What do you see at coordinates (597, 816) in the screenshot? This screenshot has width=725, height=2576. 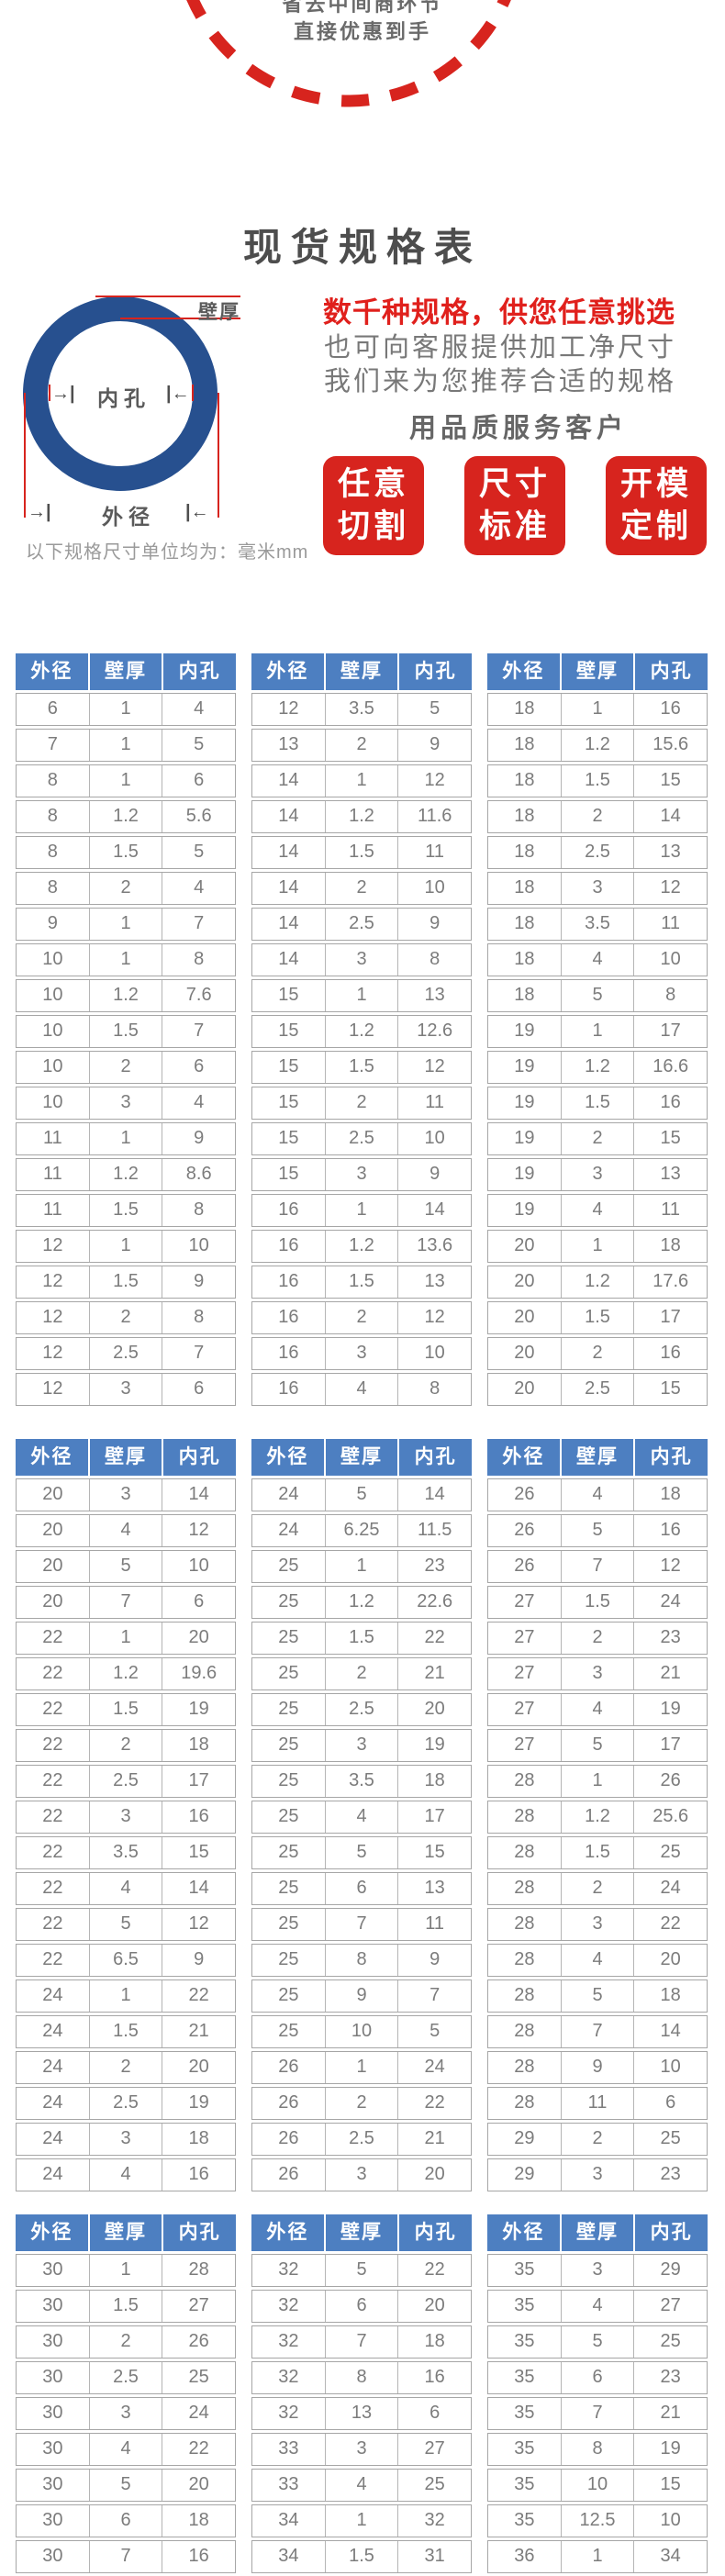 I see `table-row: 18 2 14` at bounding box center [597, 816].